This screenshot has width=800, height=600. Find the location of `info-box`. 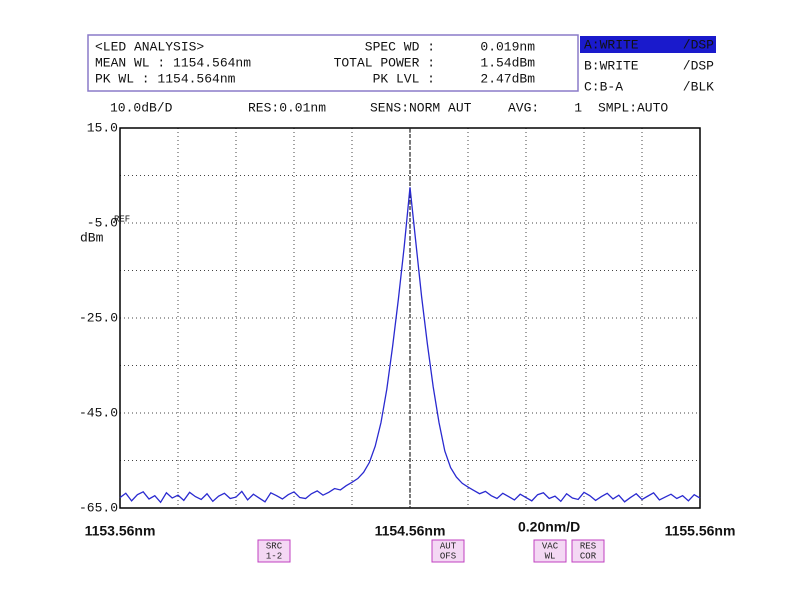

info-box is located at coordinates (333, 63).